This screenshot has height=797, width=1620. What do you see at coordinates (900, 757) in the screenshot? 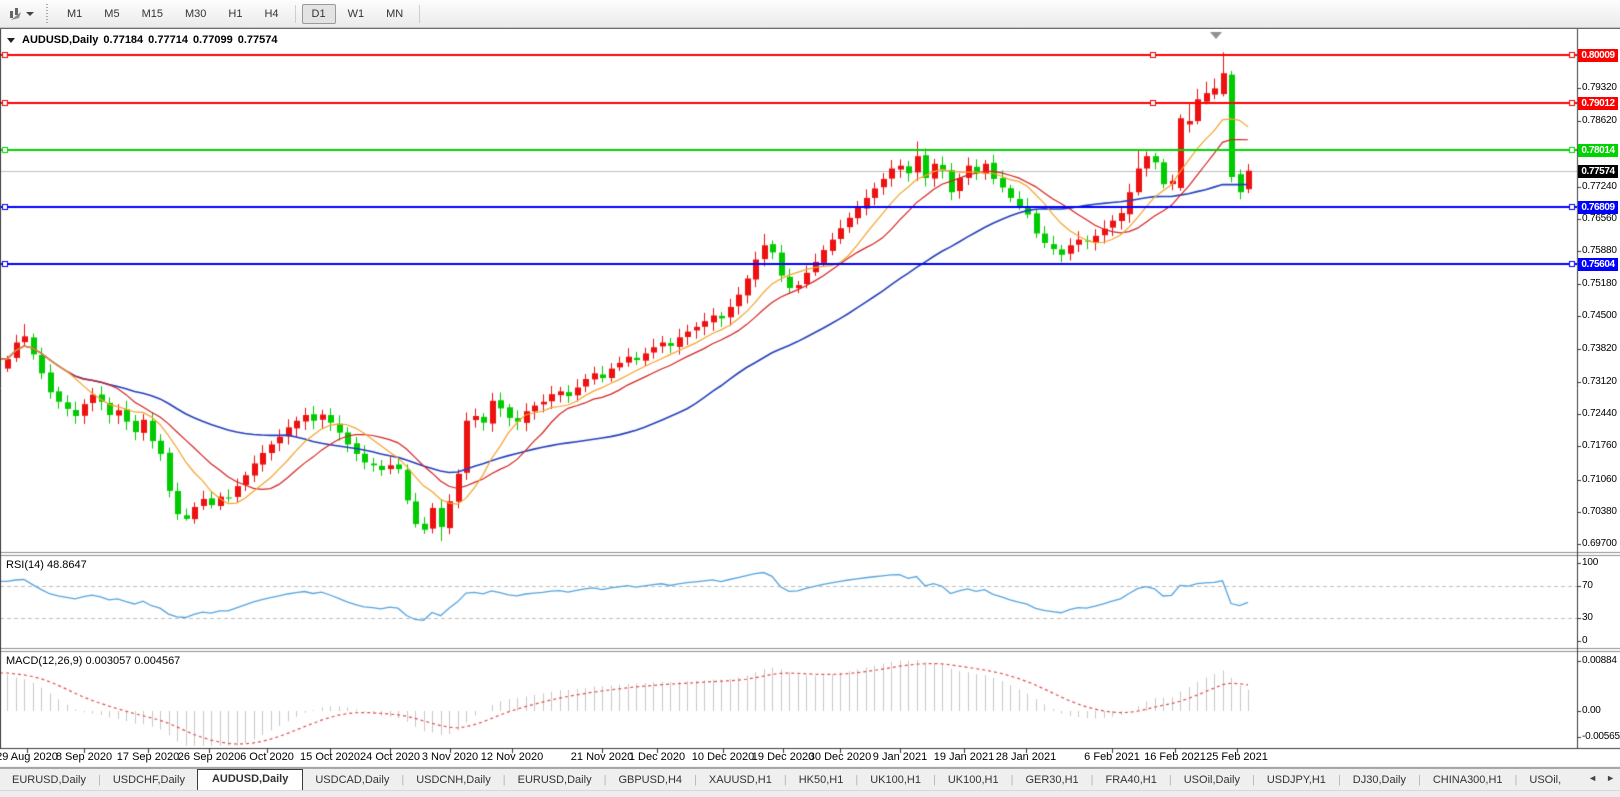
I see `date-tick-label: 9 Jan 2021` at bounding box center [900, 757].